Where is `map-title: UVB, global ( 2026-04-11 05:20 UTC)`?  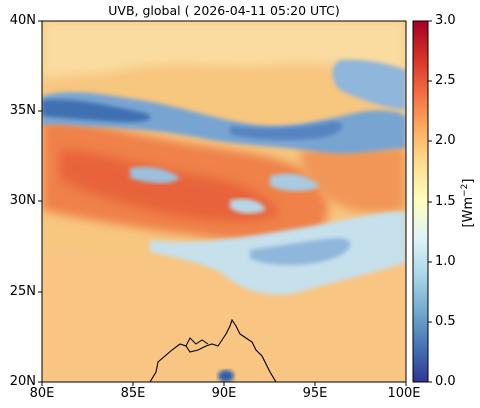
map-title: UVB, global ( 2026-04-11 05:20 UTC) is located at coordinates (224, 10).